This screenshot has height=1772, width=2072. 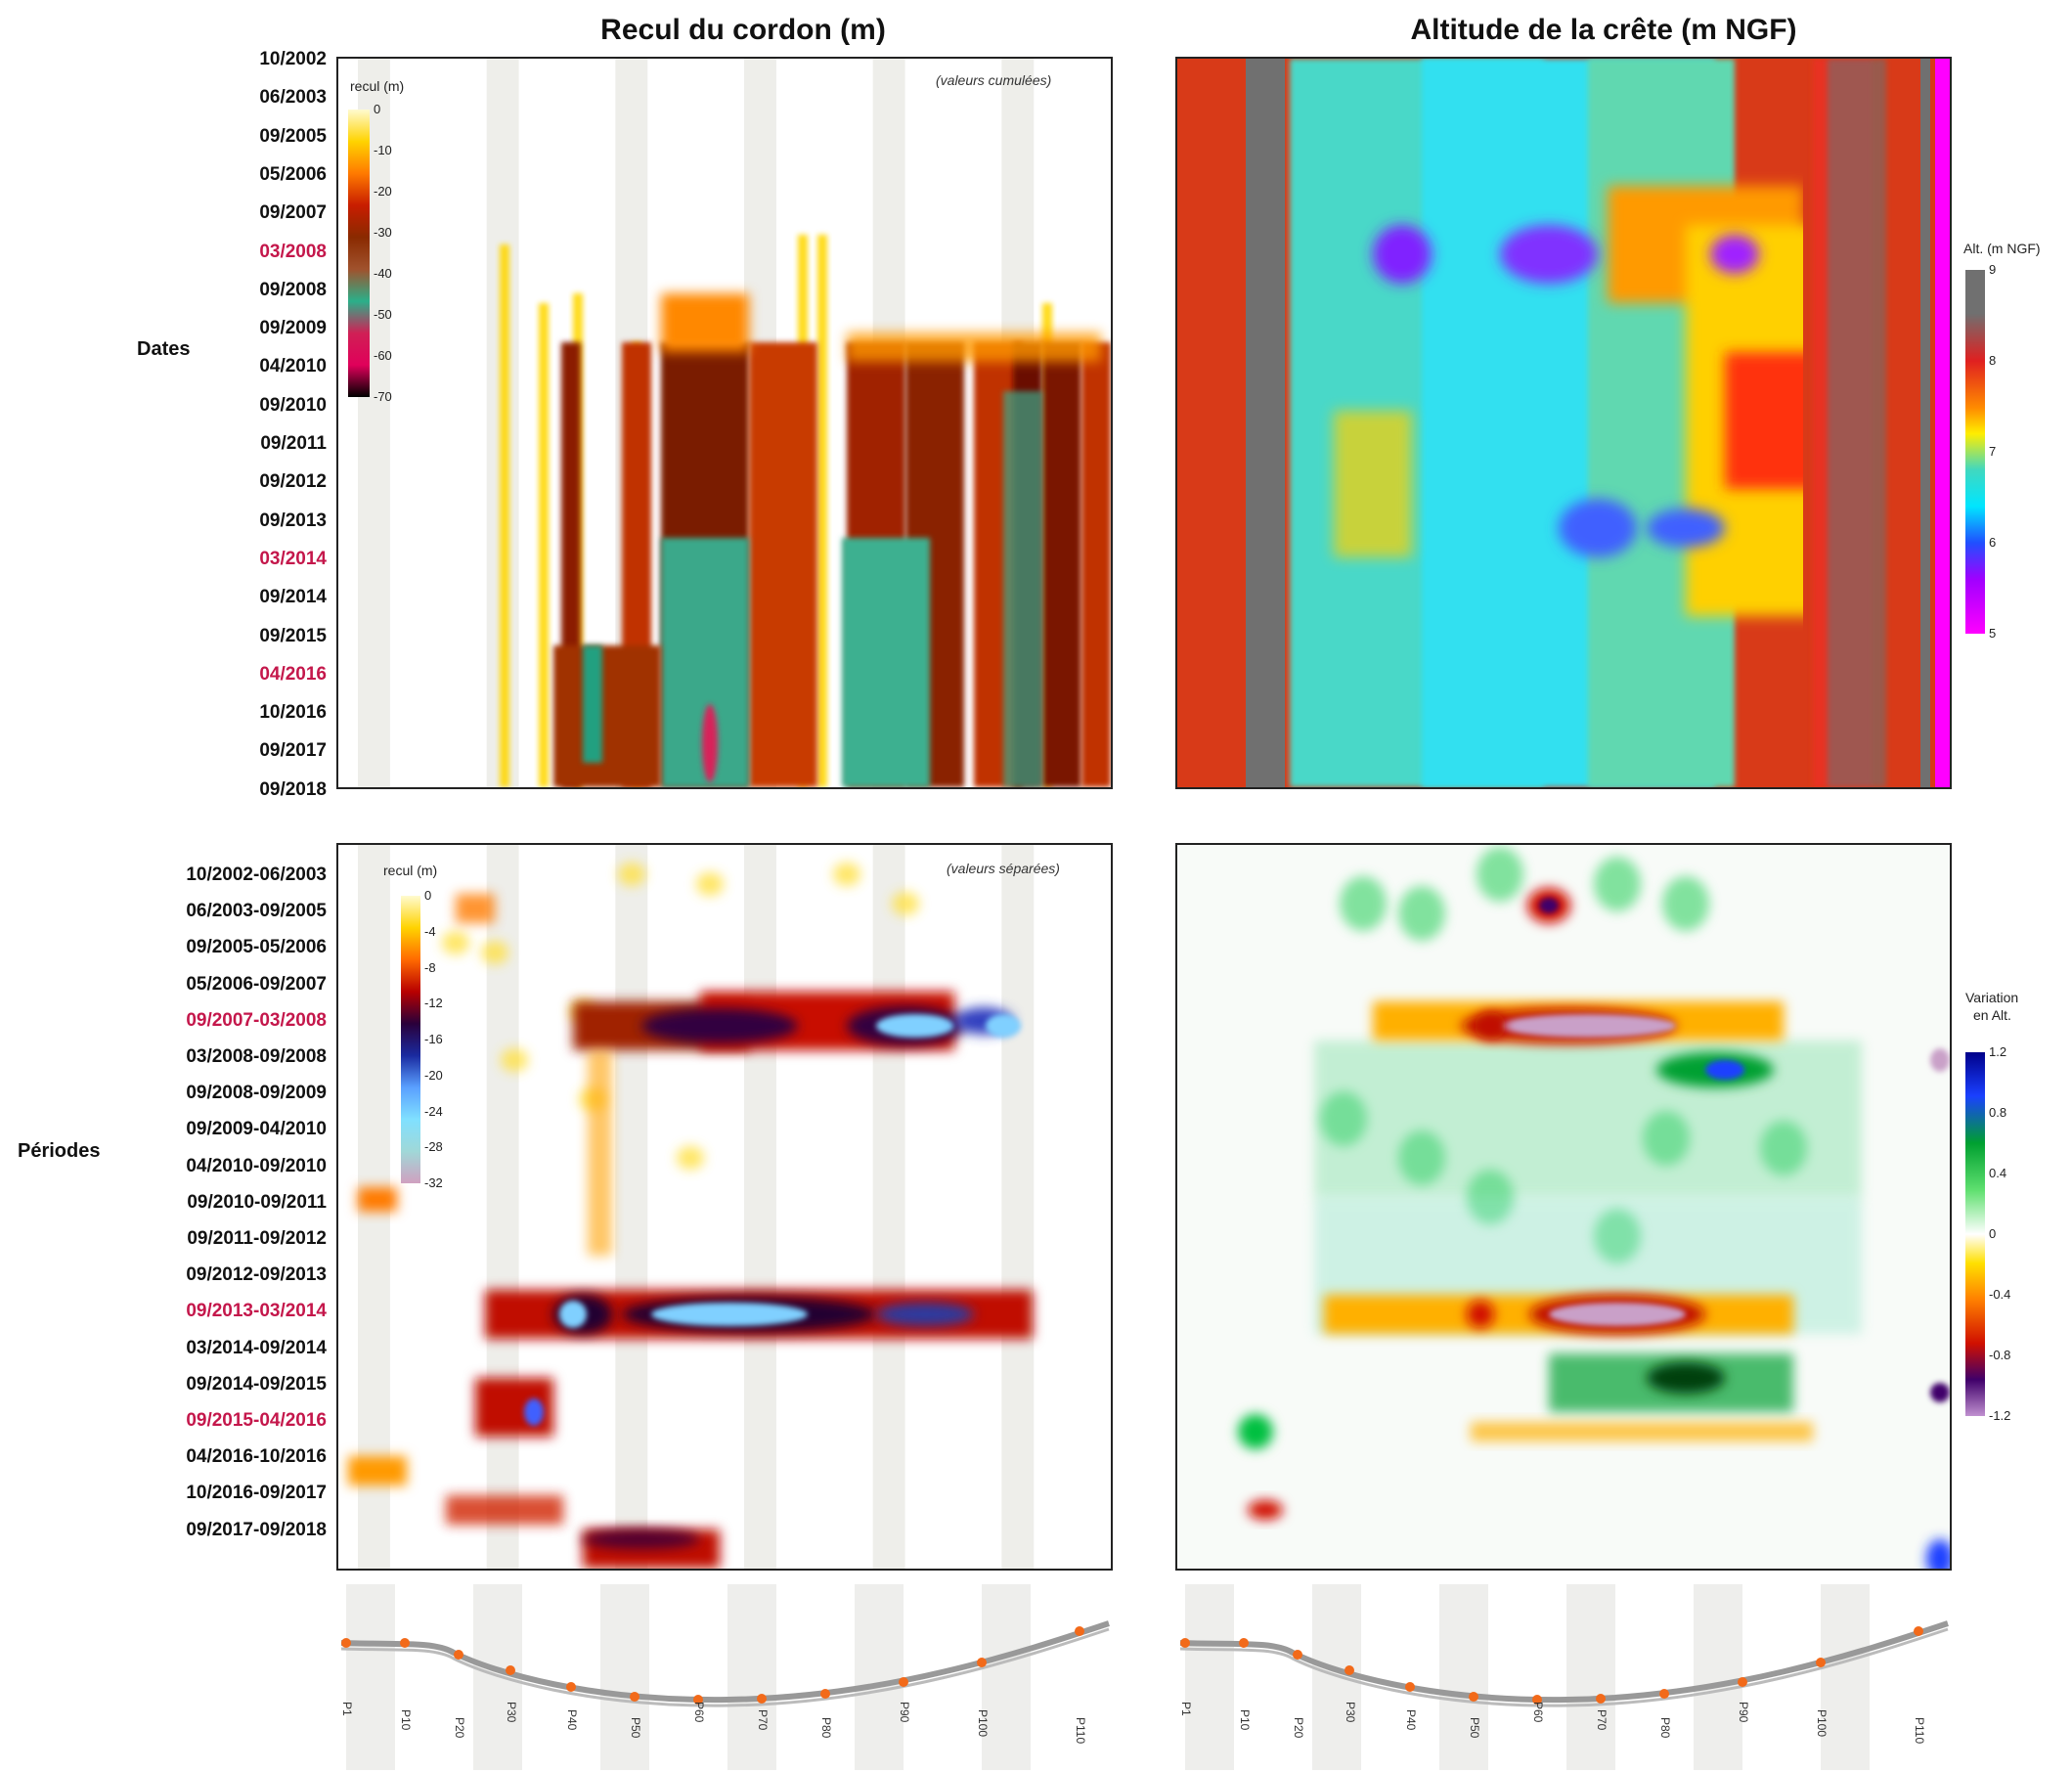 What do you see at coordinates (293, 636) in the screenshot?
I see `date-label: 09/2015` at bounding box center [293, 636].